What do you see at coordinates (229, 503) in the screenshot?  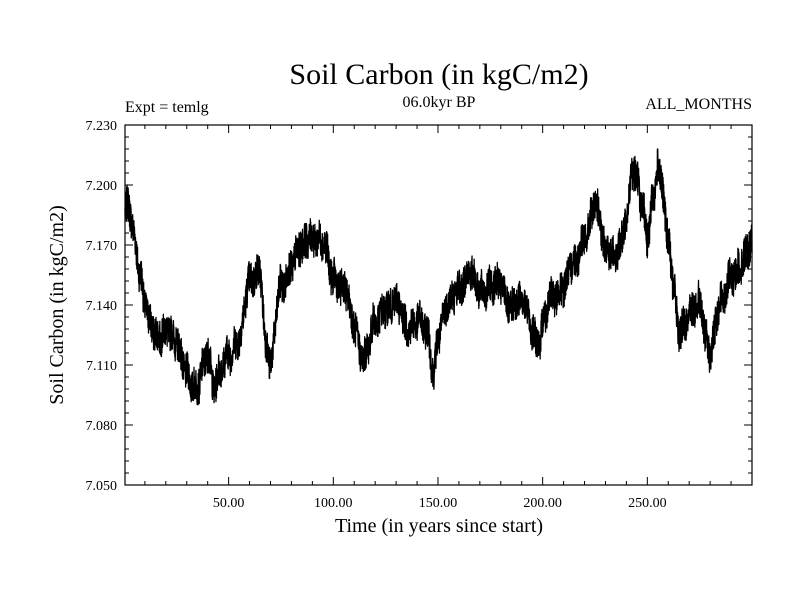 I see `x-tick-label: 50.00` at bounding box center [229, 503].